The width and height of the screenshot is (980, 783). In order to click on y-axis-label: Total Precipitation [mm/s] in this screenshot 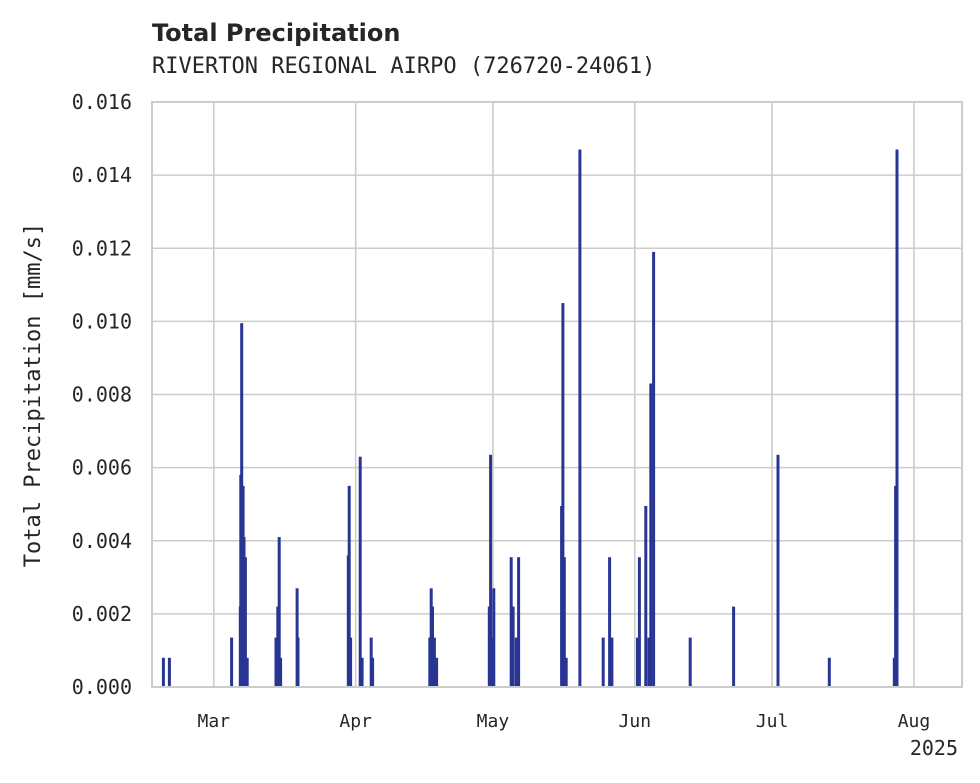, I will do `click(33, 395)`.